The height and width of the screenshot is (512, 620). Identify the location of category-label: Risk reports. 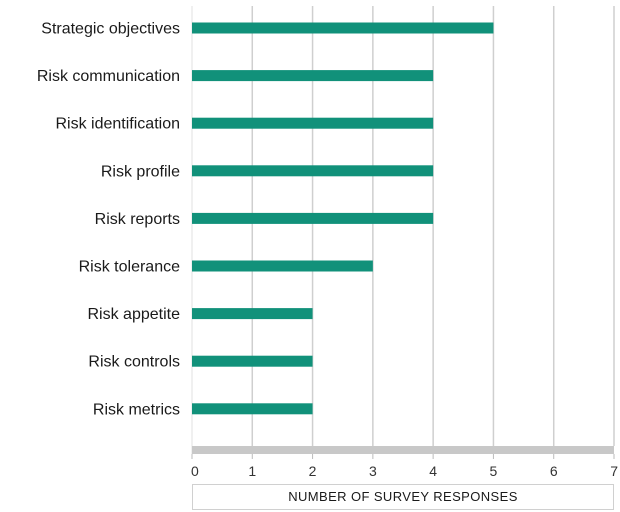
(137, 219).